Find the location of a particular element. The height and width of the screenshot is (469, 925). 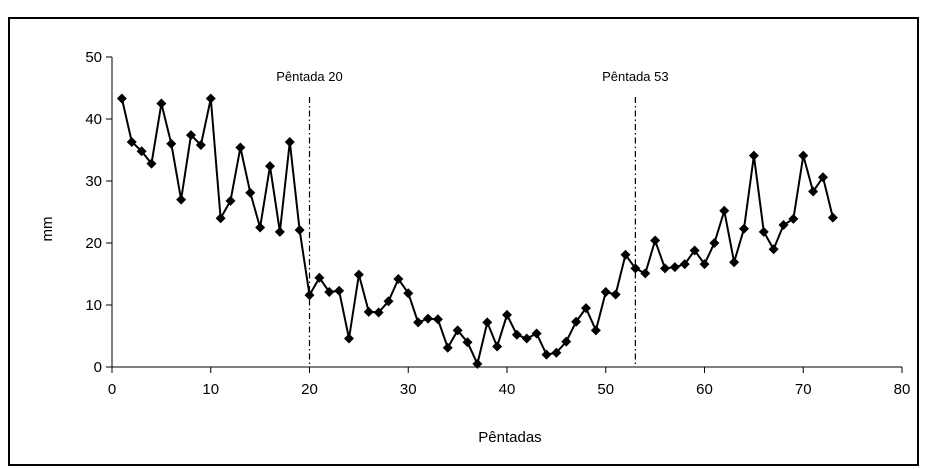

y-axis-label: mm is located at coordinates (47, 229).